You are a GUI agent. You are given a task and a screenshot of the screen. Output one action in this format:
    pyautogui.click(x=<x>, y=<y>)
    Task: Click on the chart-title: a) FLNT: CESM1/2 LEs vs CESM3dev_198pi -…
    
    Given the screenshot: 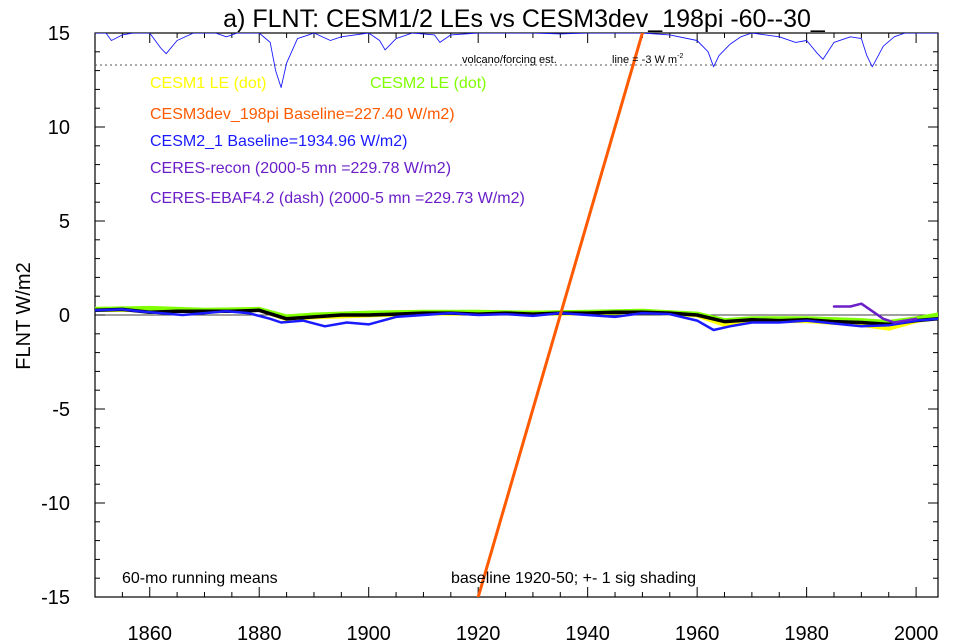 What is the action you would take?
    pyautogui.click(x=524, y=19)
    